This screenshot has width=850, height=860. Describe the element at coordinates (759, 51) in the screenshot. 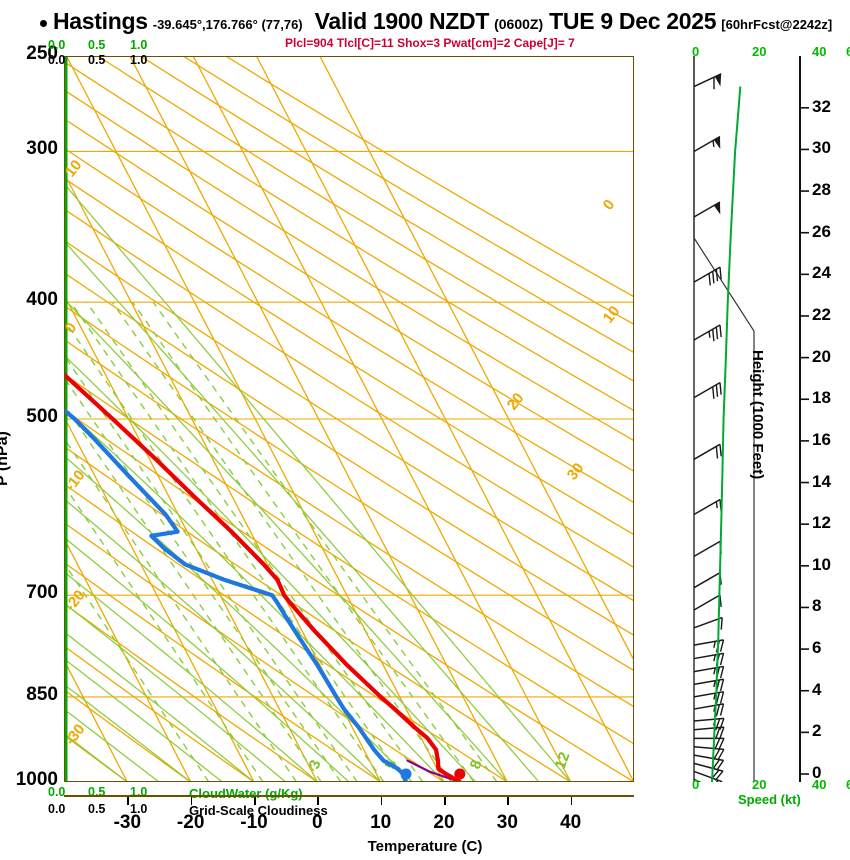

I see `speed-tick-top-20: 20` at that location.